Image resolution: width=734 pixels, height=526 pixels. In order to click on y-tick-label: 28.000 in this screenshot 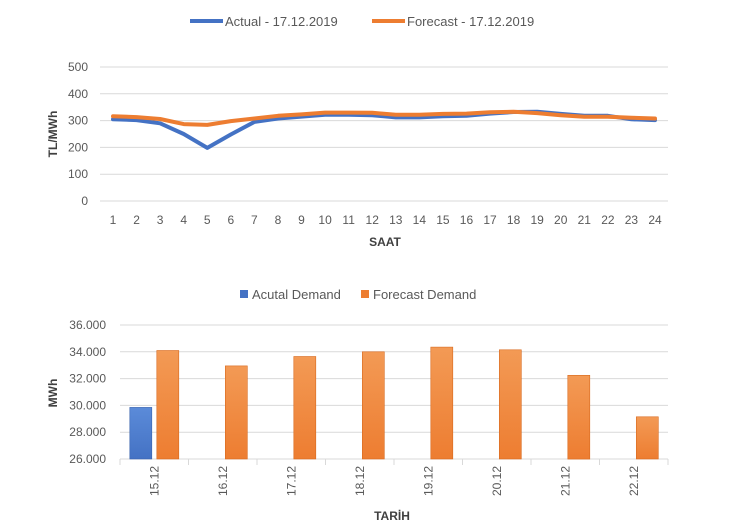, I will do `click(87, 432)`.